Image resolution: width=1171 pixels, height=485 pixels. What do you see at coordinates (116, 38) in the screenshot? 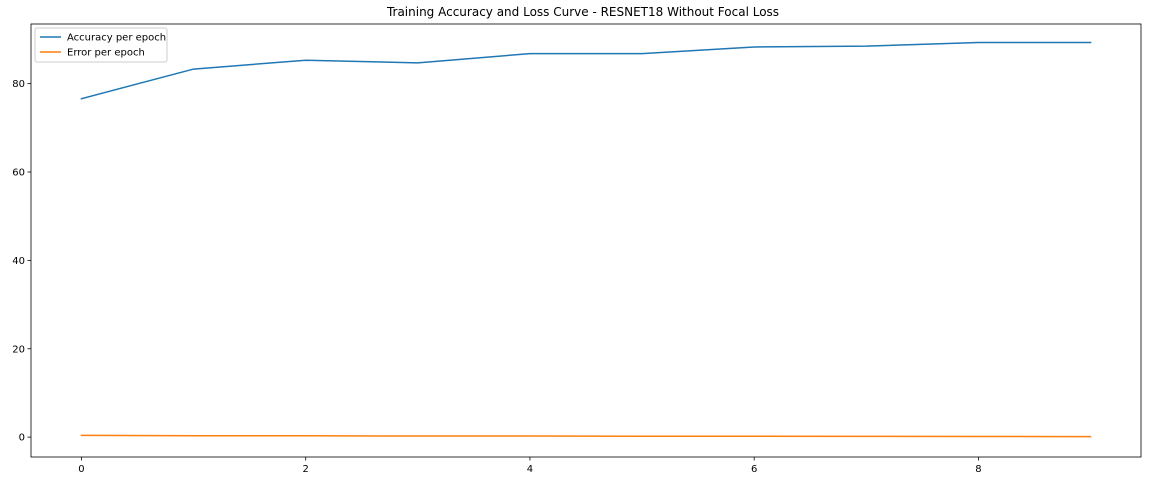
I see `legend-label-0: Accuracy per epoch` at bounding box center [116, 38].